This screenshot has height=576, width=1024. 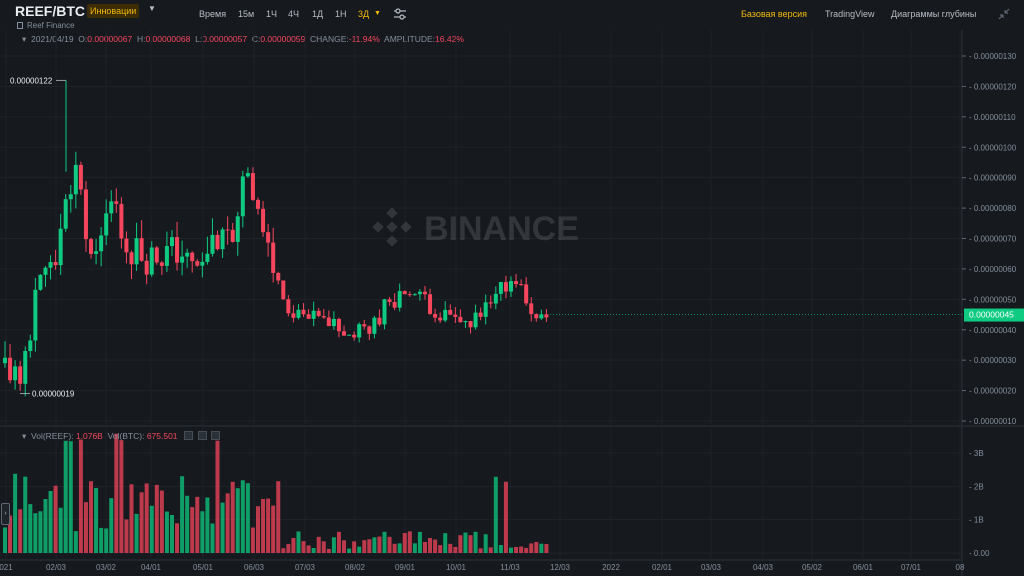 I want to click on interval-4h: 4Ч, so click(x=294, y=14).